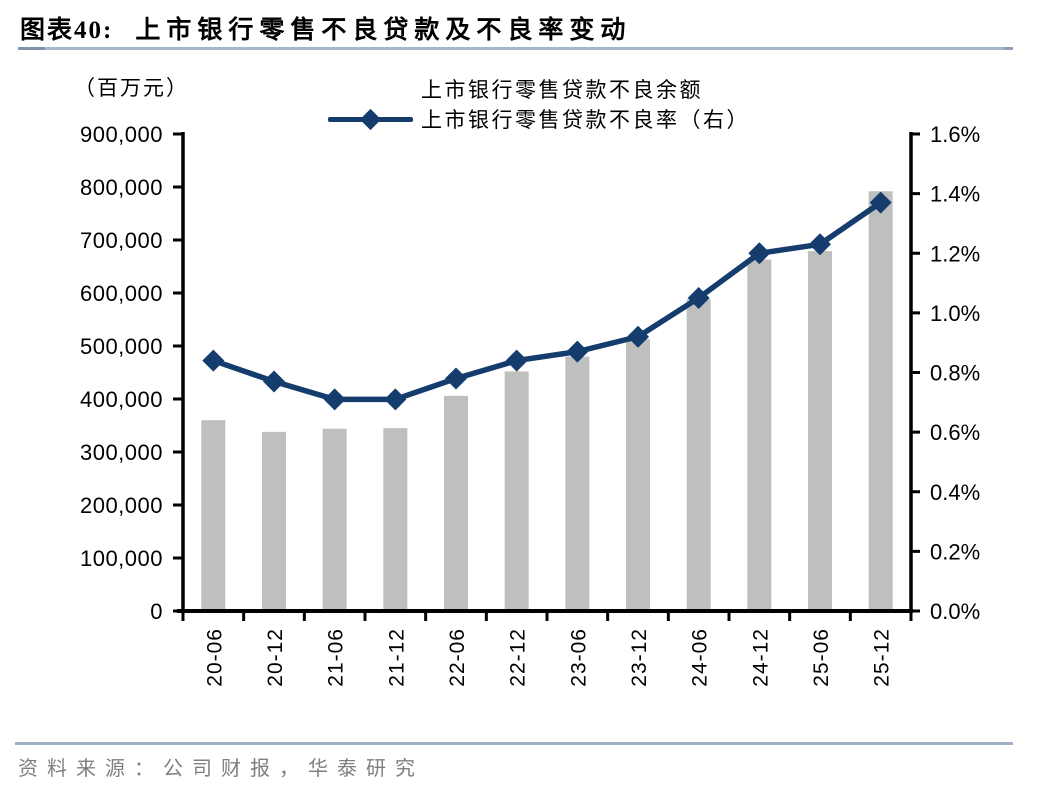  Describe the element at coordinates (121, 240) in the screenshot. I see `y-left-tick-label: 700,000` at that location.